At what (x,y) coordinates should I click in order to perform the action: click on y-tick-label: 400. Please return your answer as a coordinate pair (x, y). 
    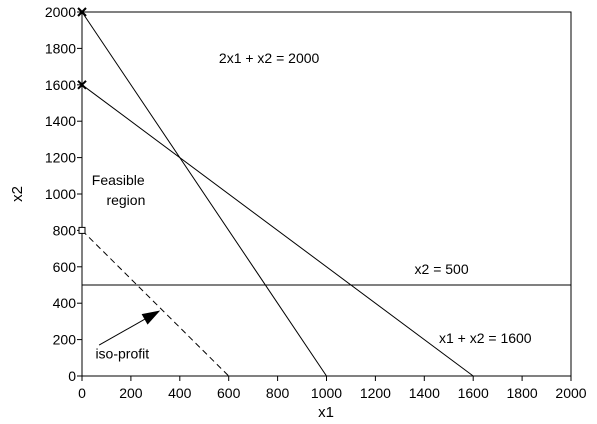
    Looking at the image, I should click on (65, 303).